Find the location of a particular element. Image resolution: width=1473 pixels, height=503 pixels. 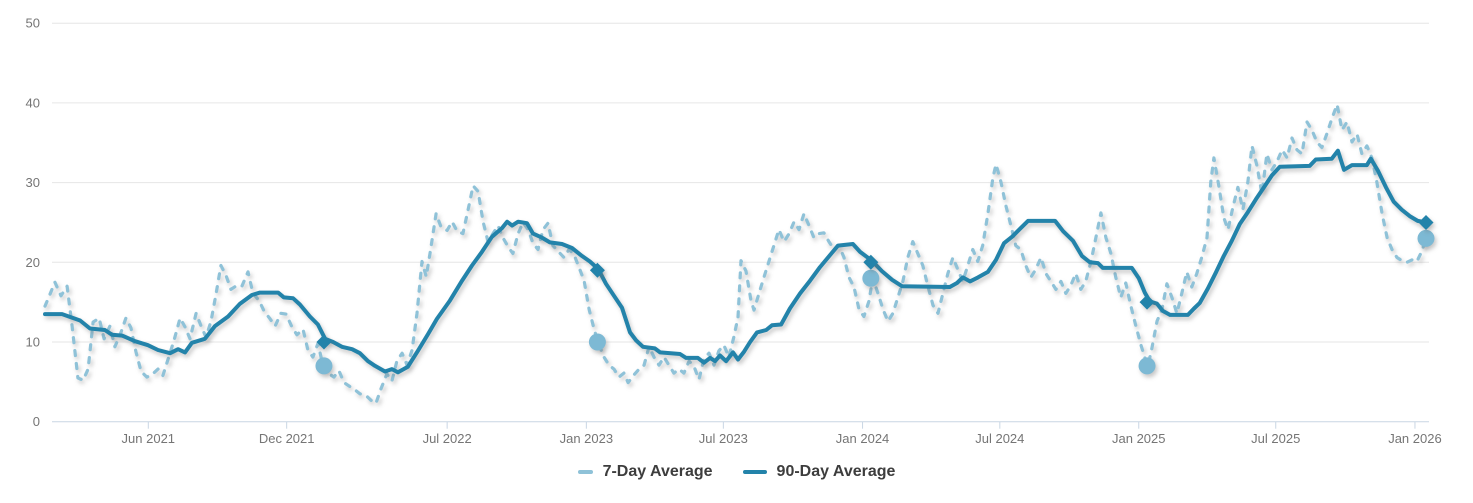

x-tick-label: Dec 2021 is located at coordinates (287, 438).